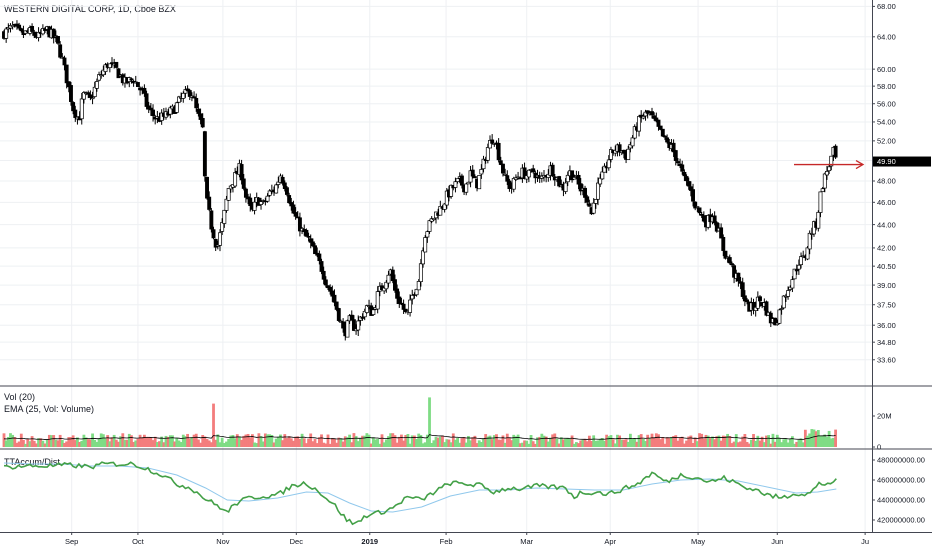 Image resolution: width=932 pixels, height=550 pixels. Describe the element at coordinates (526, 541) in the screenshot. I see `time-tick-label: Mar` at that location.